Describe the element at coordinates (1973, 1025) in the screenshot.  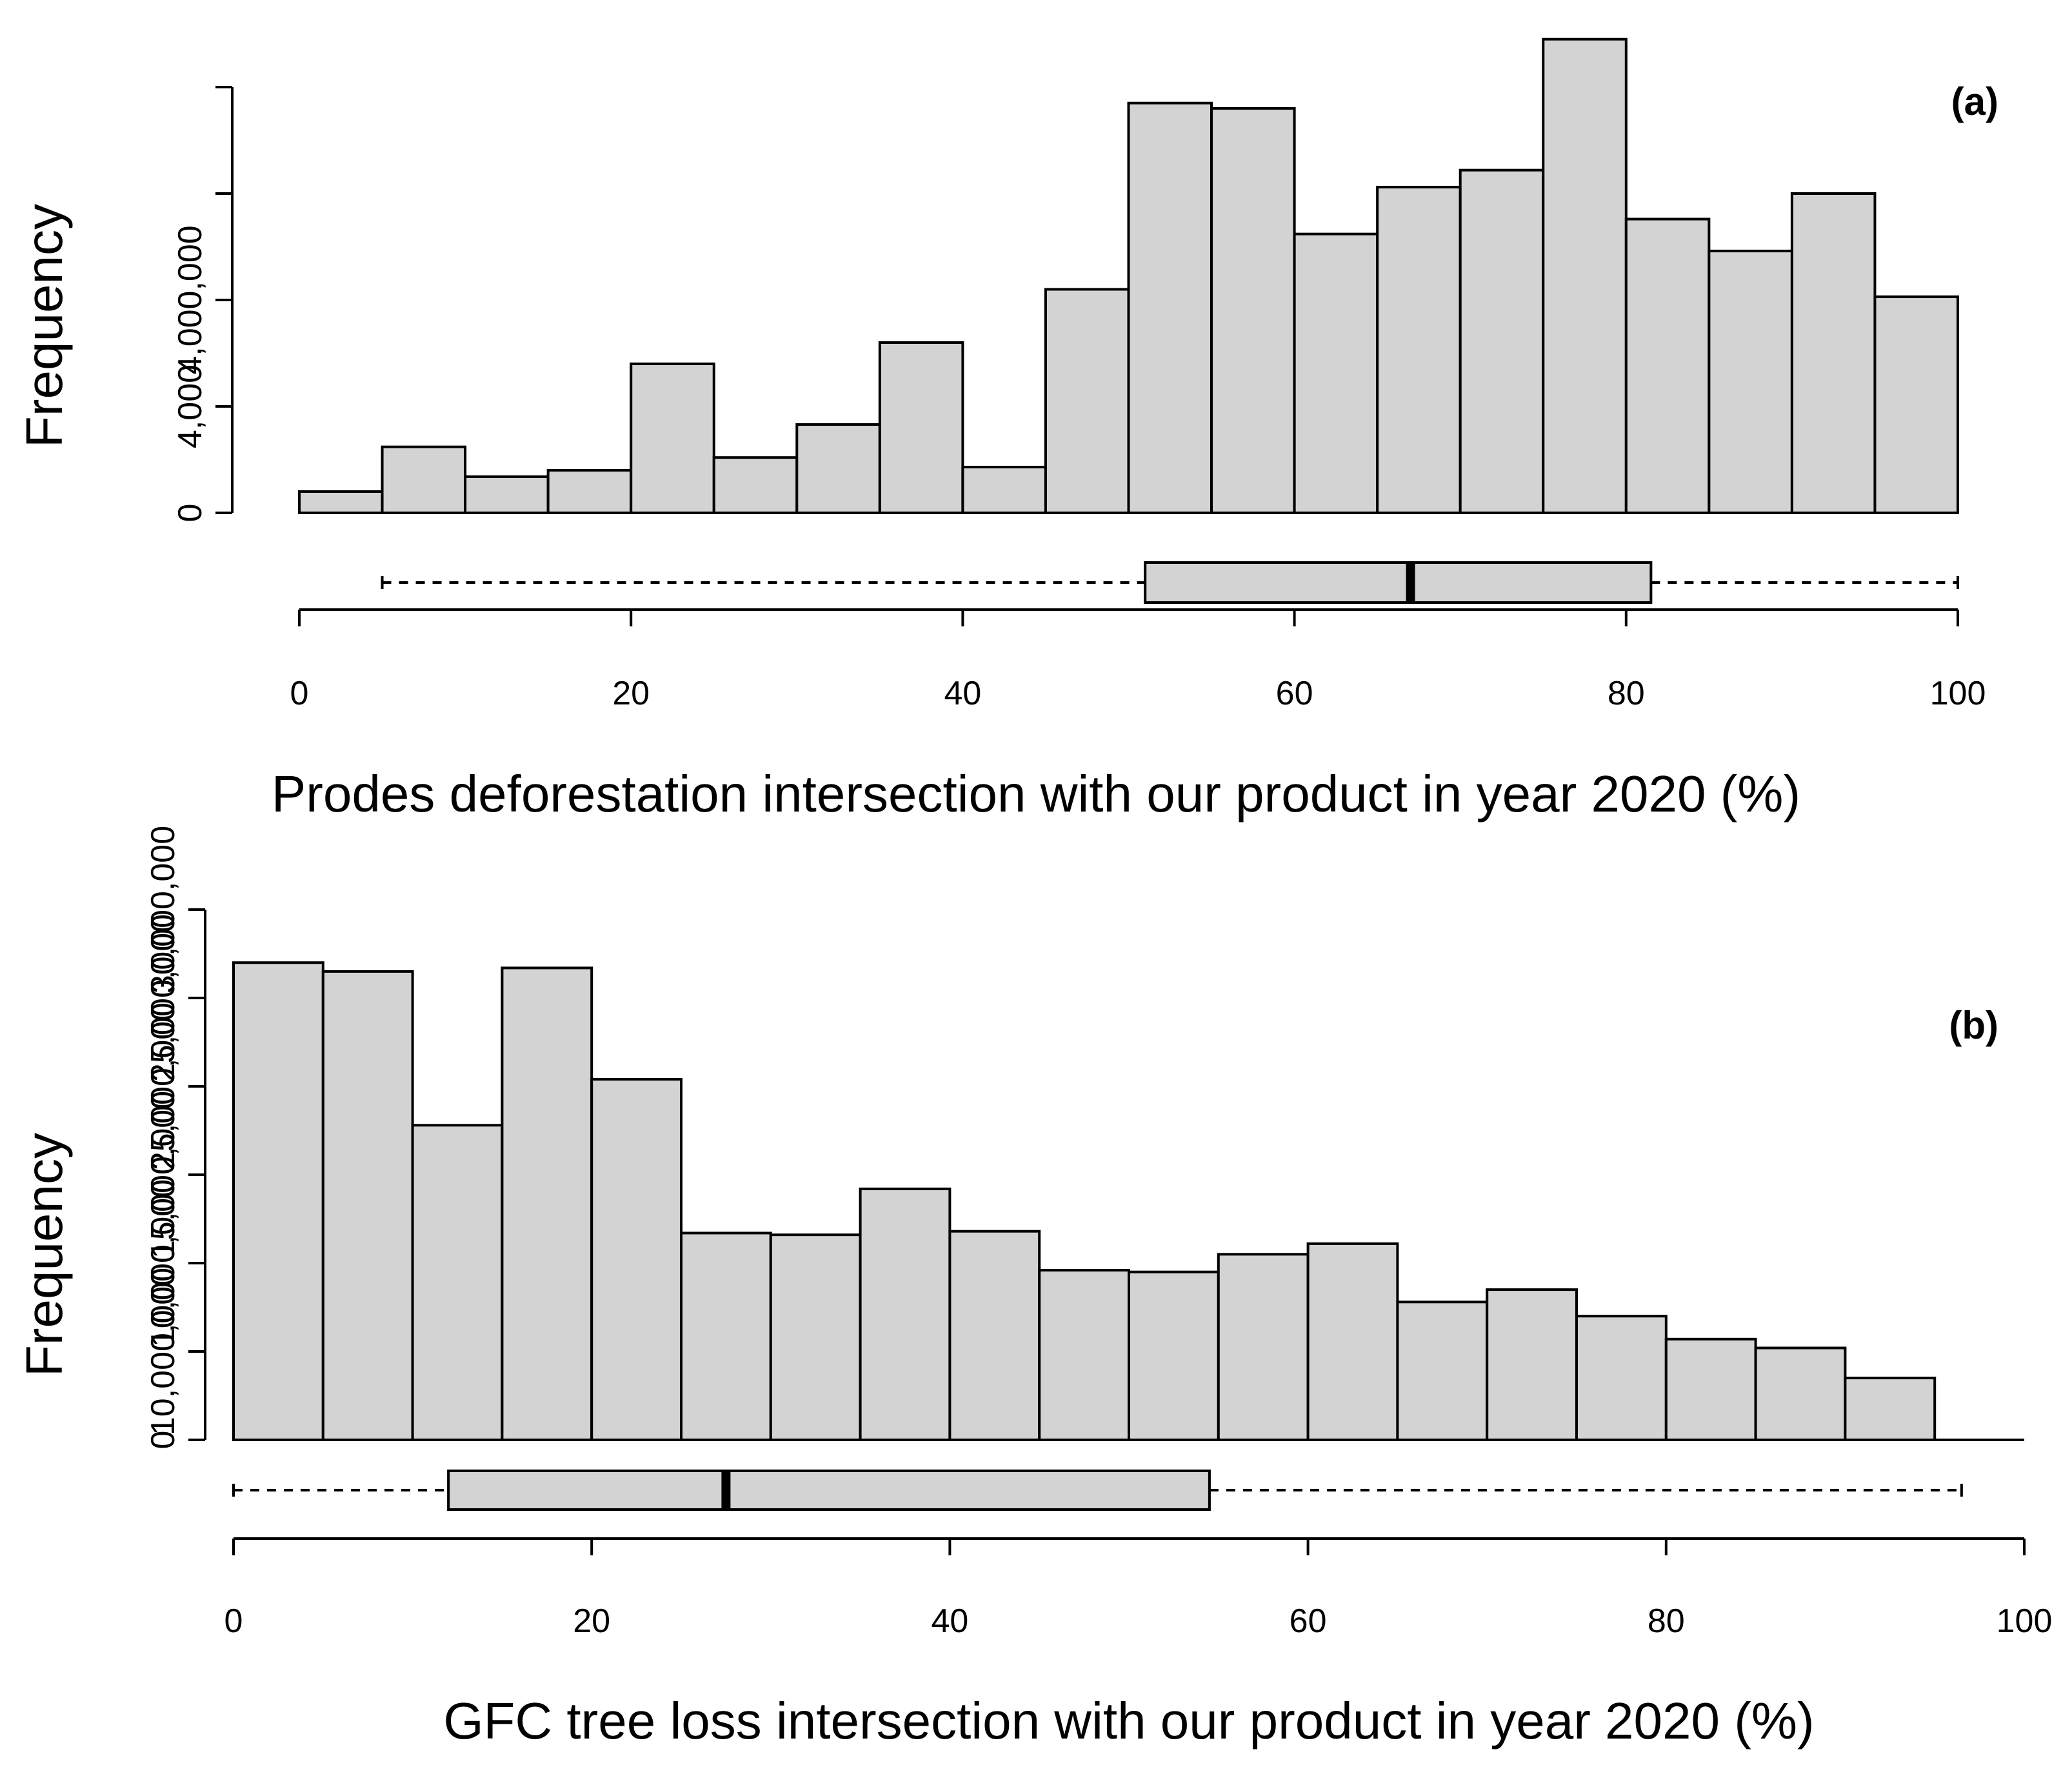
I see `panel-b-label: (b)` at that location.